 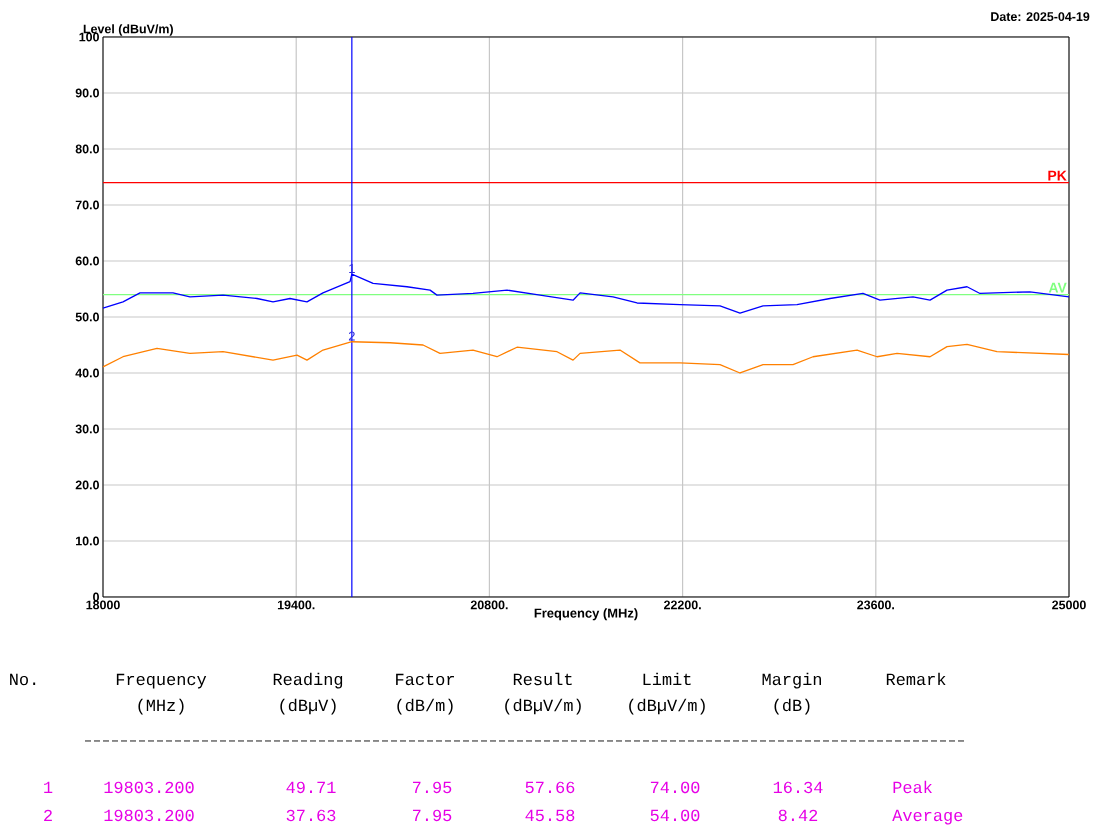 What do you see at coordinates (87, 373) in the screenshot?
I see `y-tick-label: 40.0` at bounding box center [87, 373].